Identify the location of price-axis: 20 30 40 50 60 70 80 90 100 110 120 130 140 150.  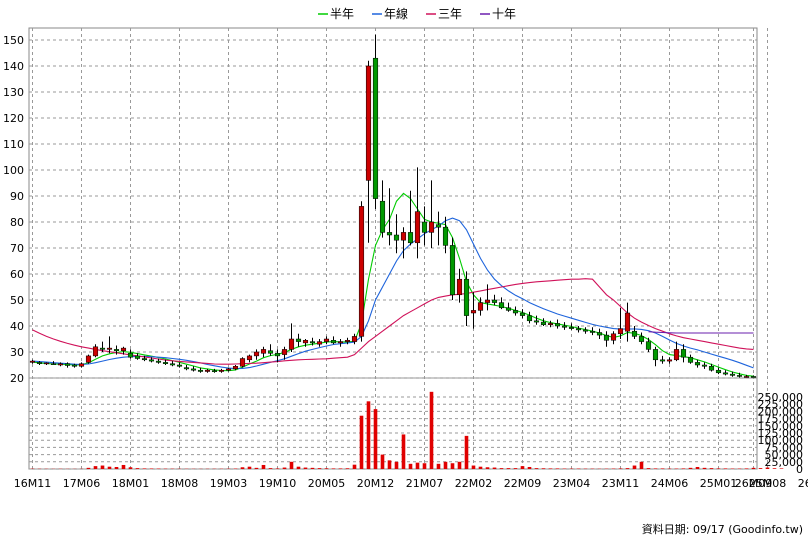
(13, 209).